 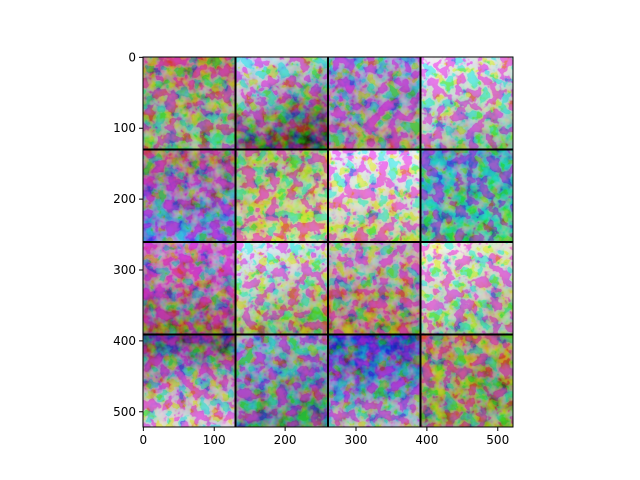 What do you see at coordinates (124, 128) in the screenshot?
I see `y-tick-label: 100` at bounding box center [124, 128].